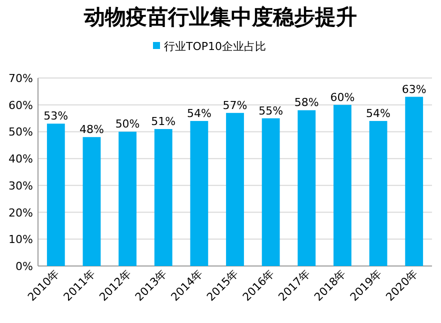 The width and height of the screenshot is (441, 323). What do you see at coordinates (92, 129) in the screenshot?
I see `data-label: 48%` at bounding box center [92, 129].